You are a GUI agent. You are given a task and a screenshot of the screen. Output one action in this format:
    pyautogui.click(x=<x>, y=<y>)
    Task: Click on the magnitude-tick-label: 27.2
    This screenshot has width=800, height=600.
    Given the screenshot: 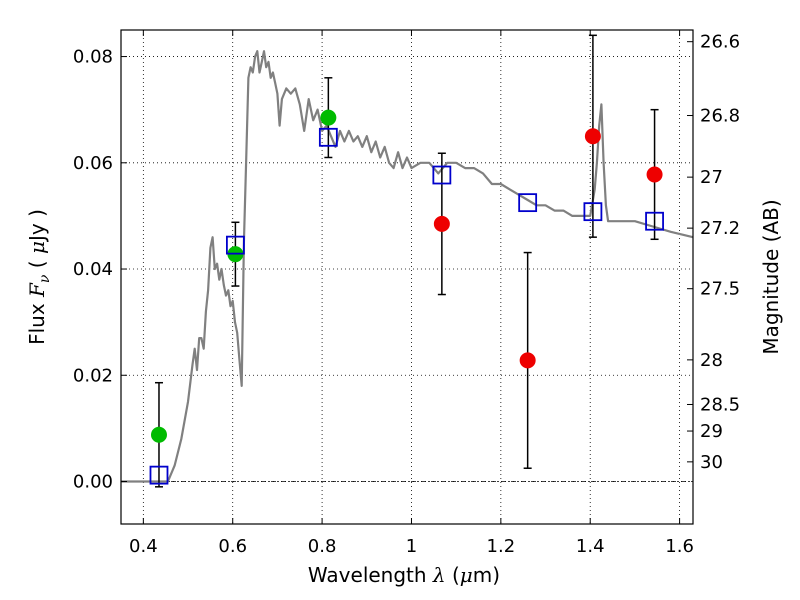 What is the action you would take?
    pyautogui.click(x=720, y=228)
    